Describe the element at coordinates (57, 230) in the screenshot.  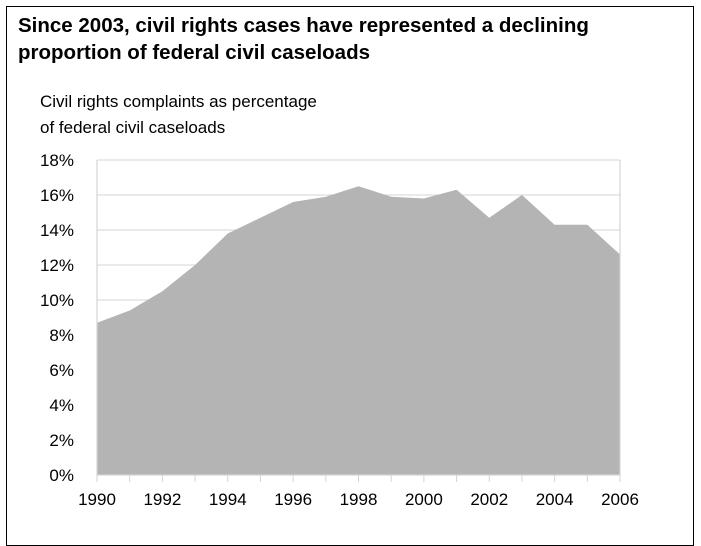
I see `y-tick-label: 14%` at that location.